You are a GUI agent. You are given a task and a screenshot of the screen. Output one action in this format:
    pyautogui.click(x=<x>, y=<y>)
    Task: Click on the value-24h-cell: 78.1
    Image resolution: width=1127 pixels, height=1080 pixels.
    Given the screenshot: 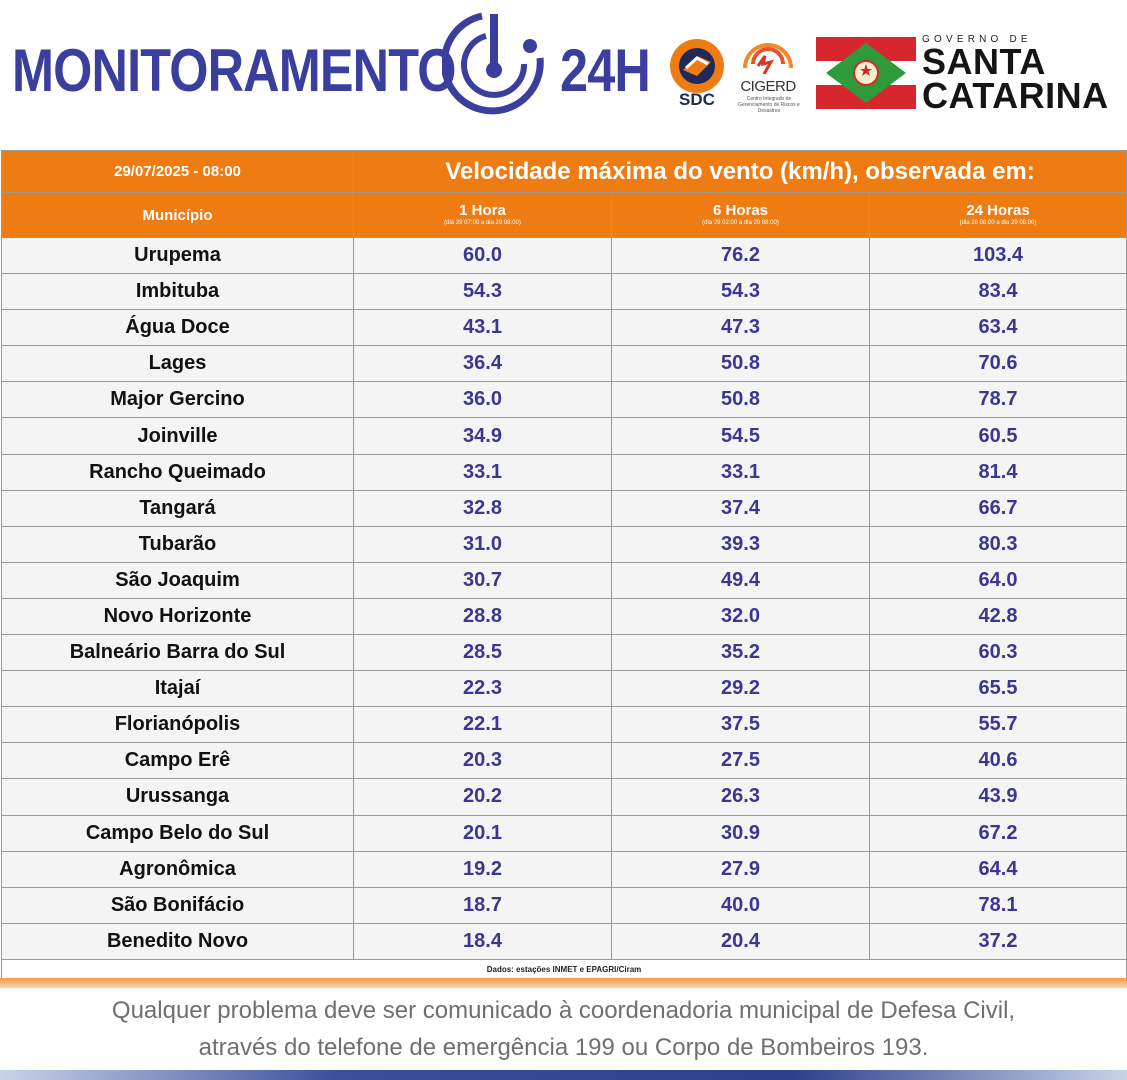 What is the action you would take?
    pyautogui.click(x=998, y=905)
    